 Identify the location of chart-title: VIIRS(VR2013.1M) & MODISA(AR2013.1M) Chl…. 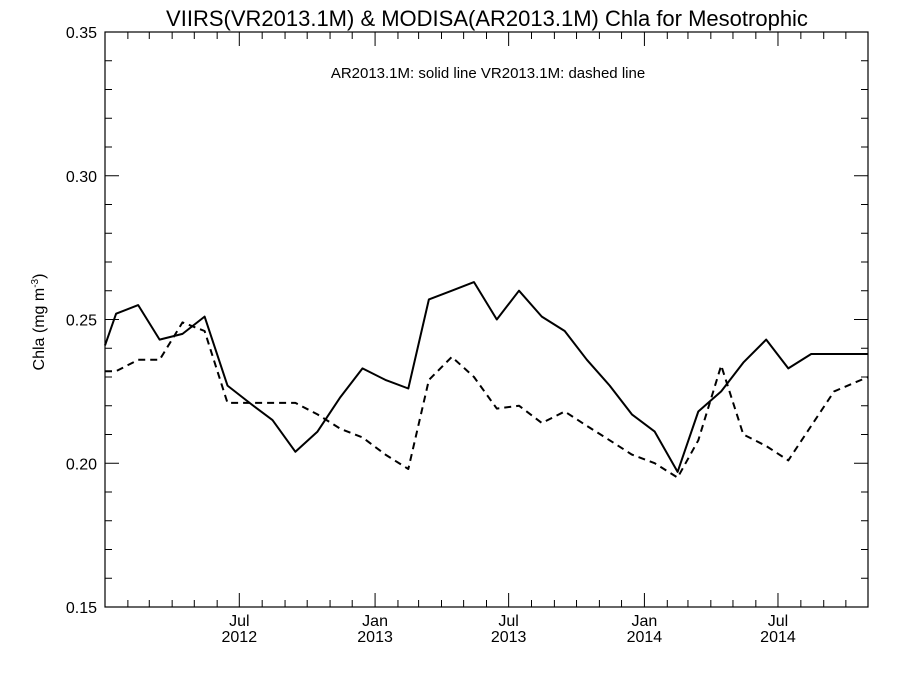
(487, 18).